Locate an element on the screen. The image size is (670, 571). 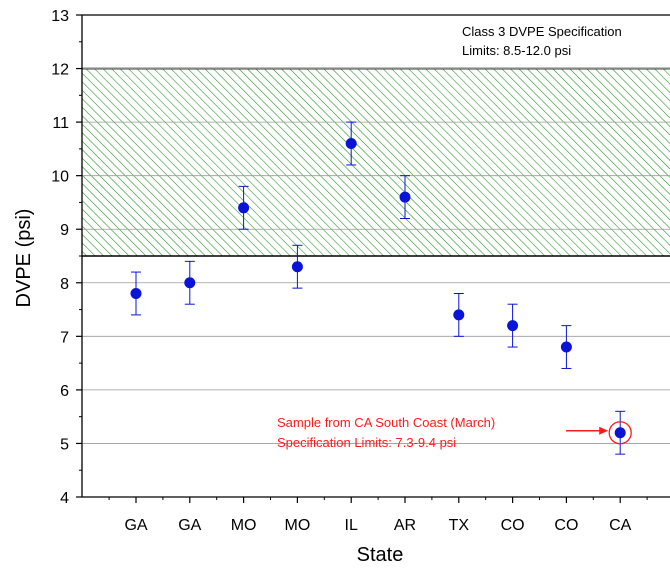
x-tick-label: AR is located at coordinates (405, 525).